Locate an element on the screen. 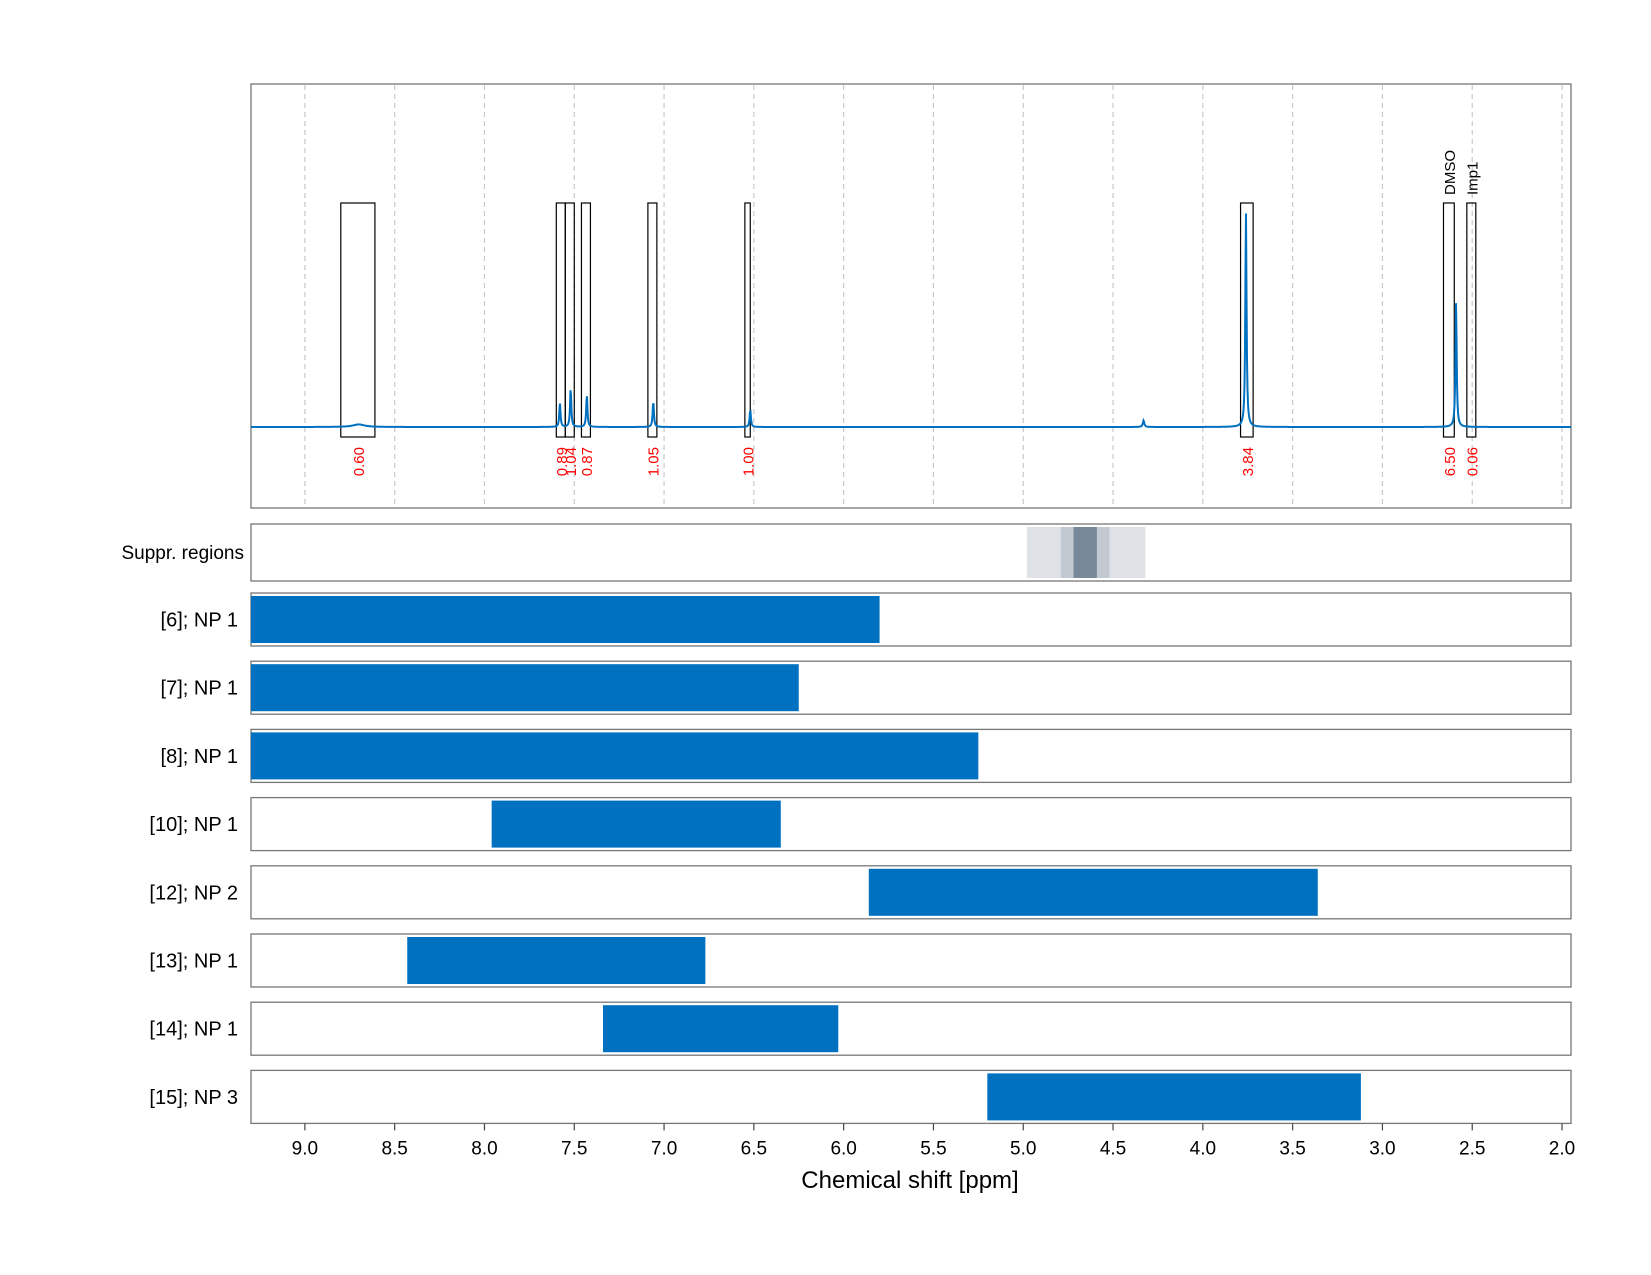 This screenshot has width=1651, height=1275. integral-label: Imp1 is located at coordinates (1472, 178).